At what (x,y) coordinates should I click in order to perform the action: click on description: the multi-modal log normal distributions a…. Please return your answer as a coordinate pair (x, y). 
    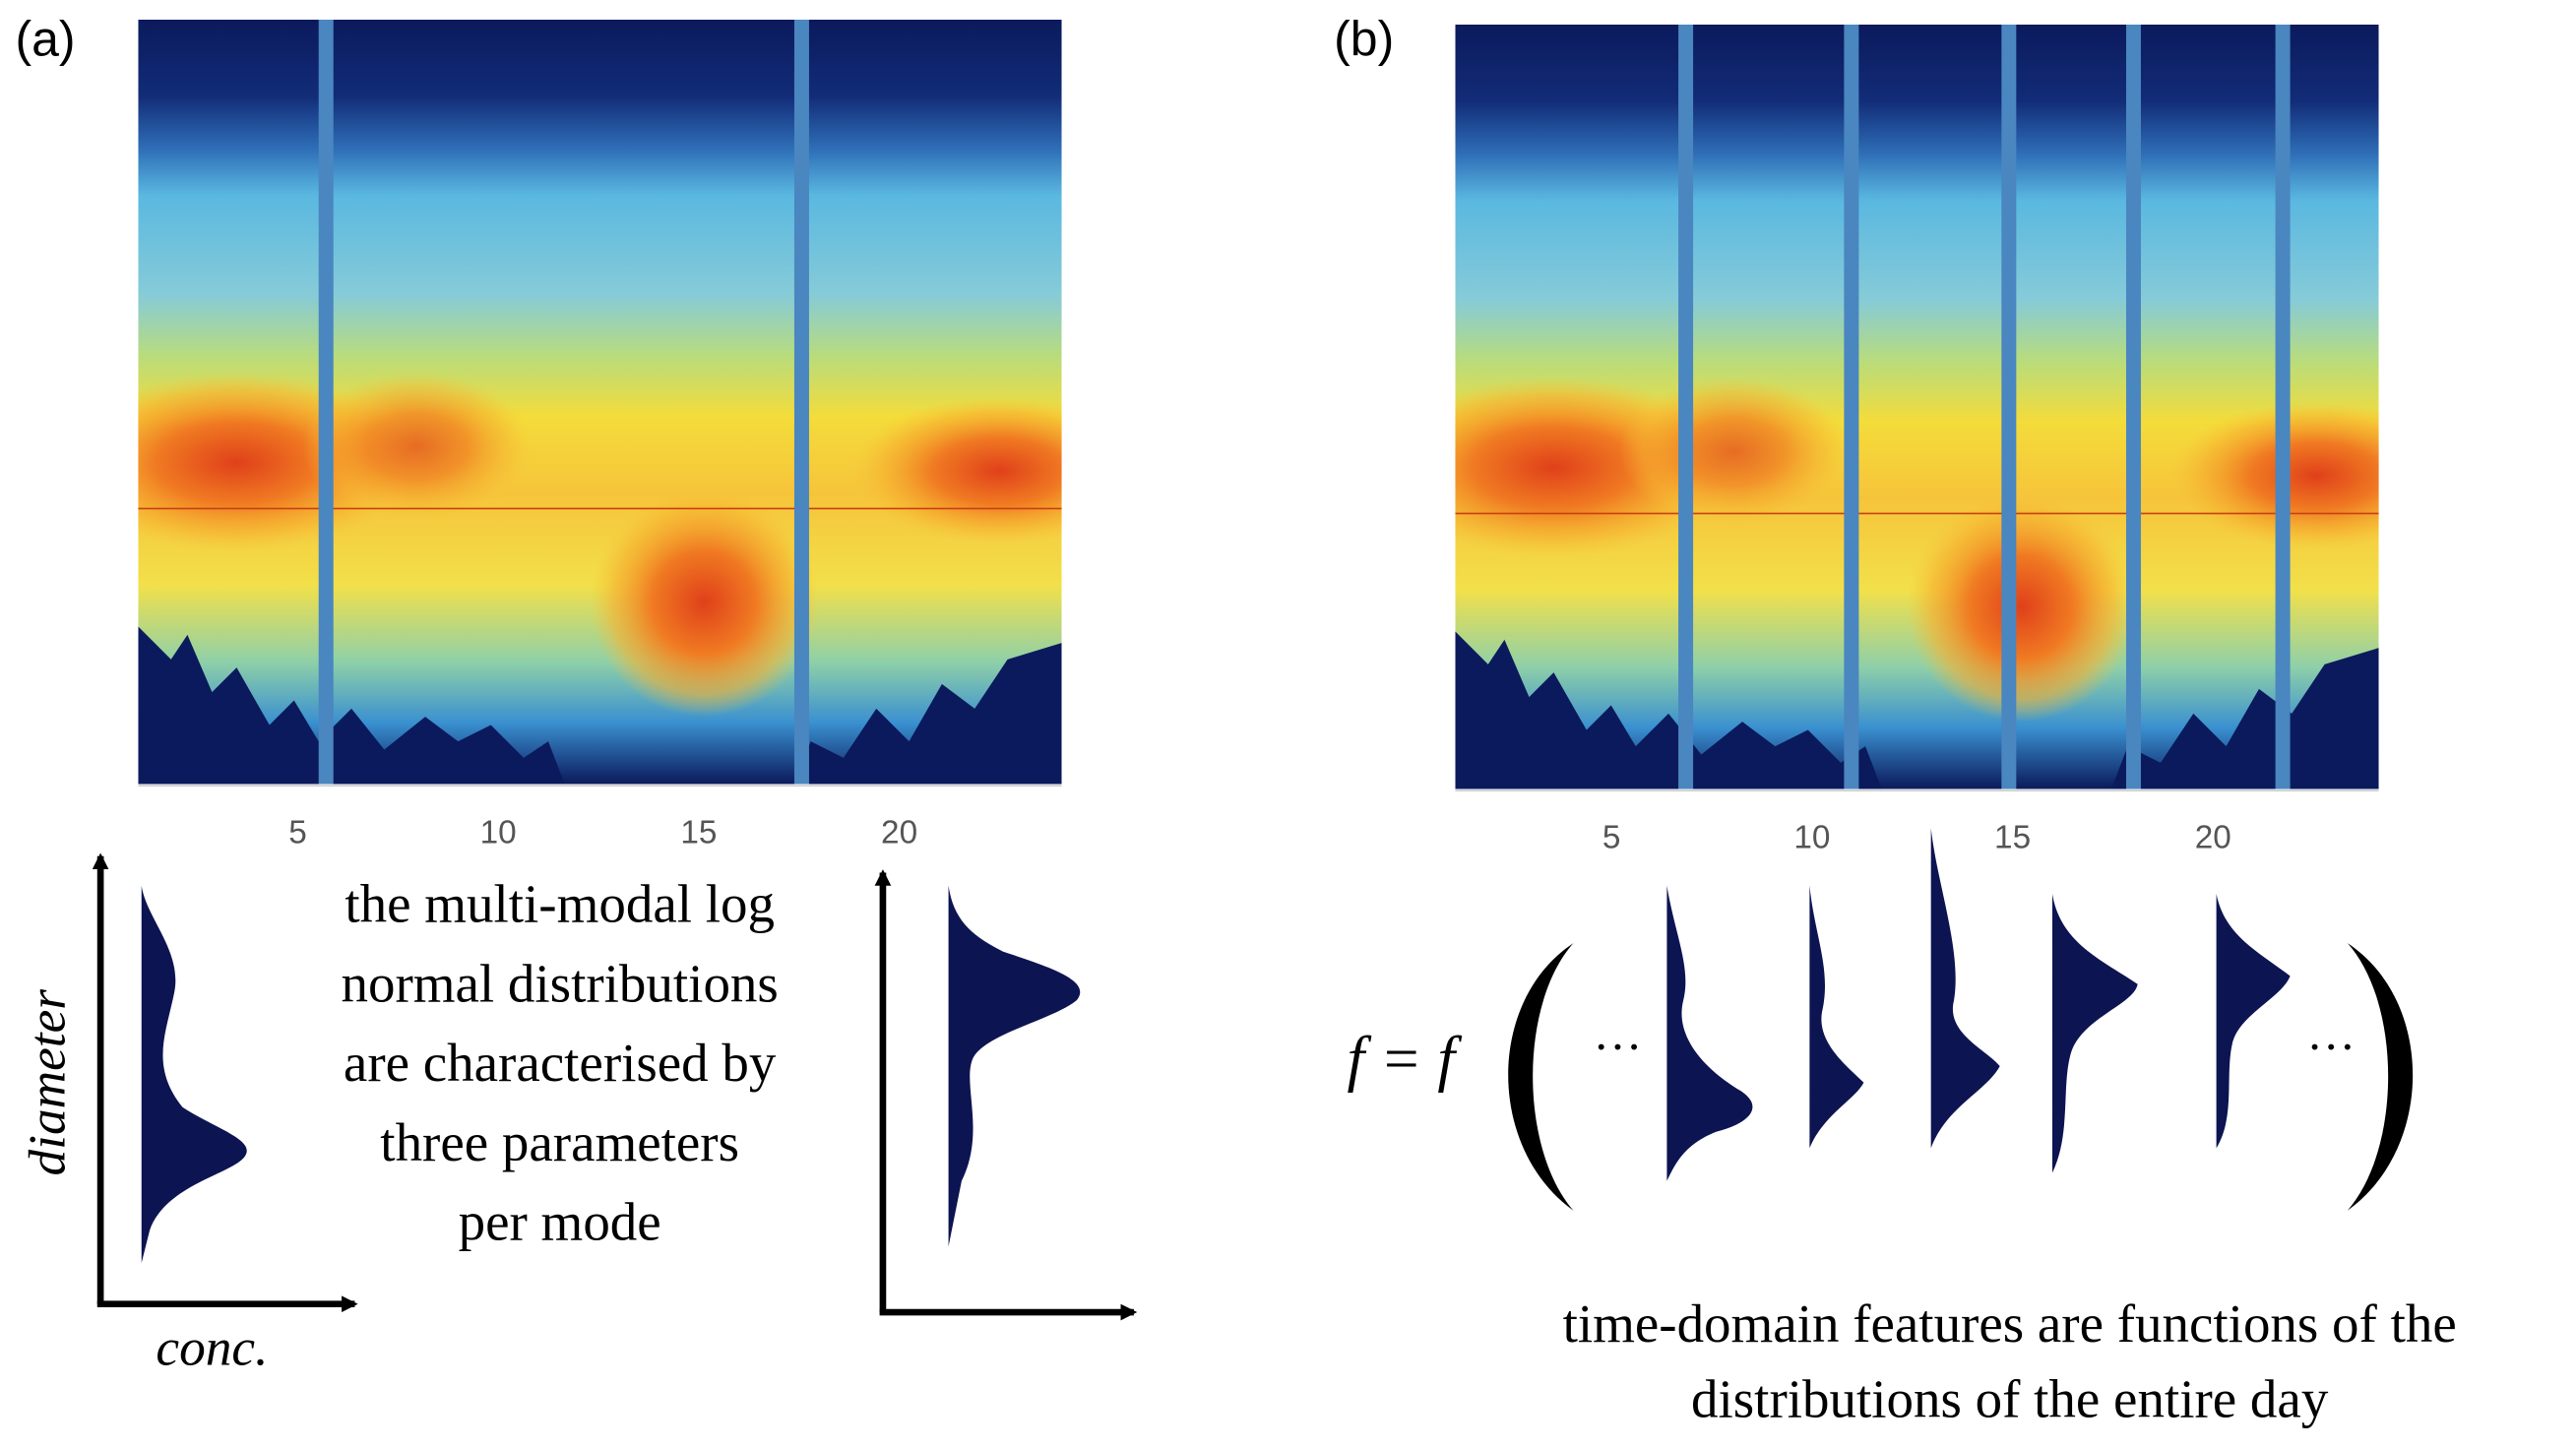
    Looking at the image, I should click on (560, 1062).